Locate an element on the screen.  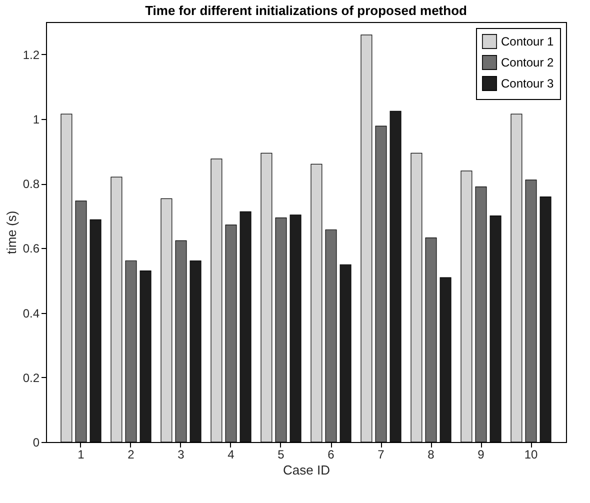
x-tick-label: 3 is located at coordinates (181, 455).